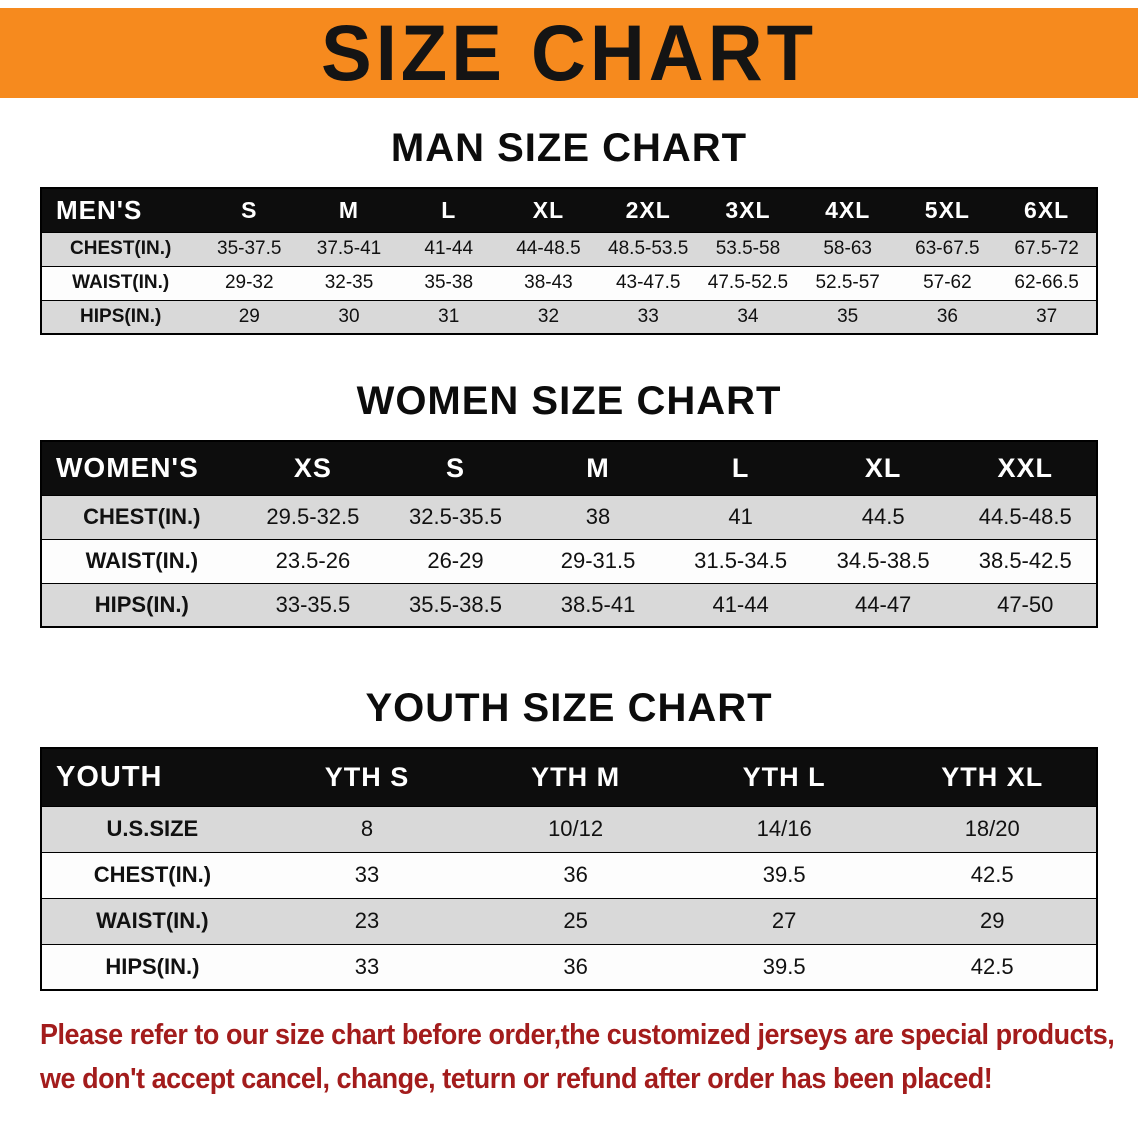 This screenshot has height=1140, width=1138. I want to click on size-header-cell: 2XL, so click(648, 210).